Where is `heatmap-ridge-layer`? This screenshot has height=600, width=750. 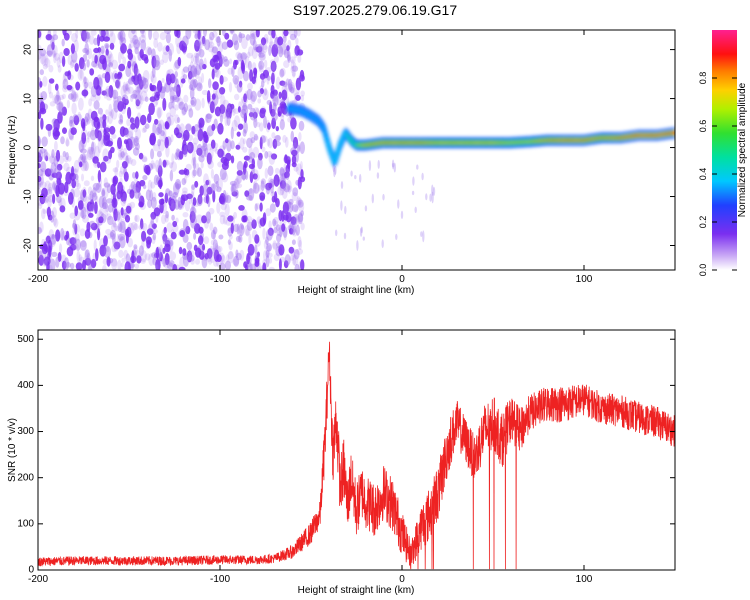 heatmap-ridge-layer is located at coordinates (480, 135).